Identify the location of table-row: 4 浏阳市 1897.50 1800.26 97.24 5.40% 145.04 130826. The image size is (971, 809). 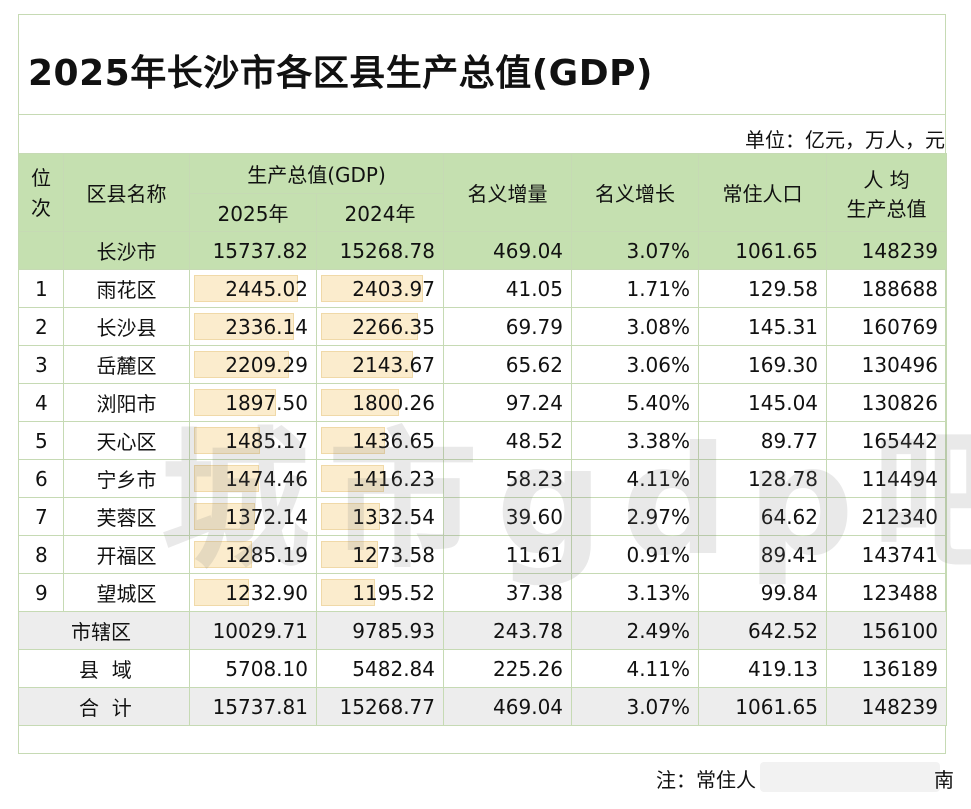
(483, 402).